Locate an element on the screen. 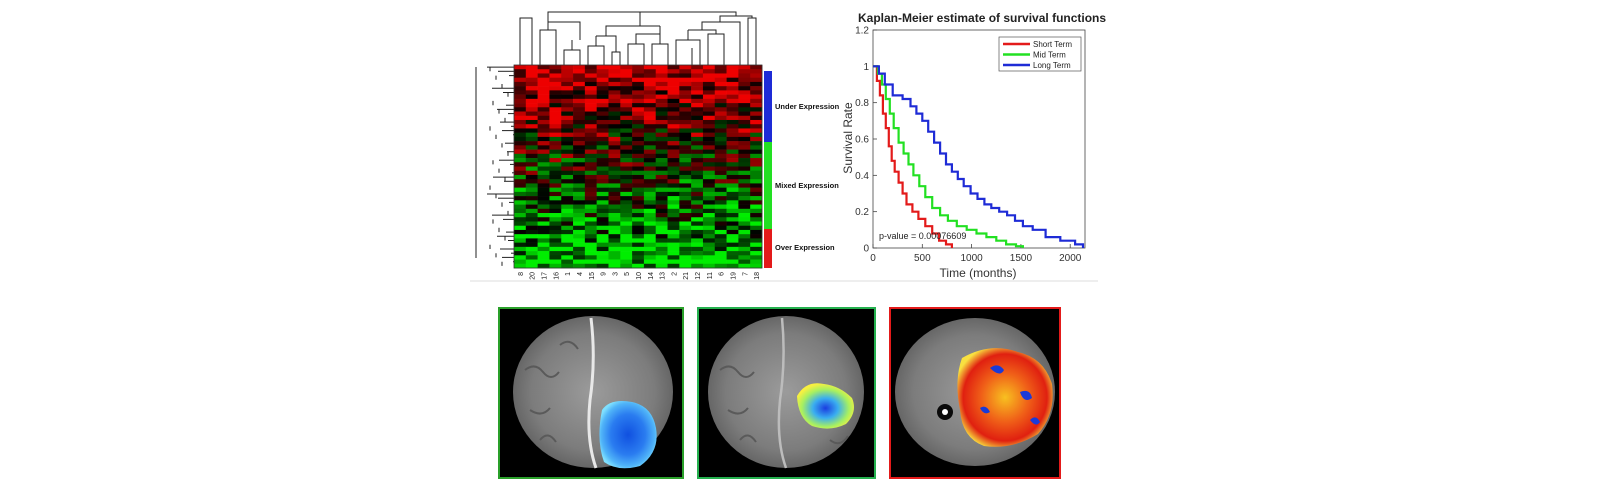 The height and width of the screenshot is (500, 1600). group-bar-mixed is located at coordinates (768, 185).